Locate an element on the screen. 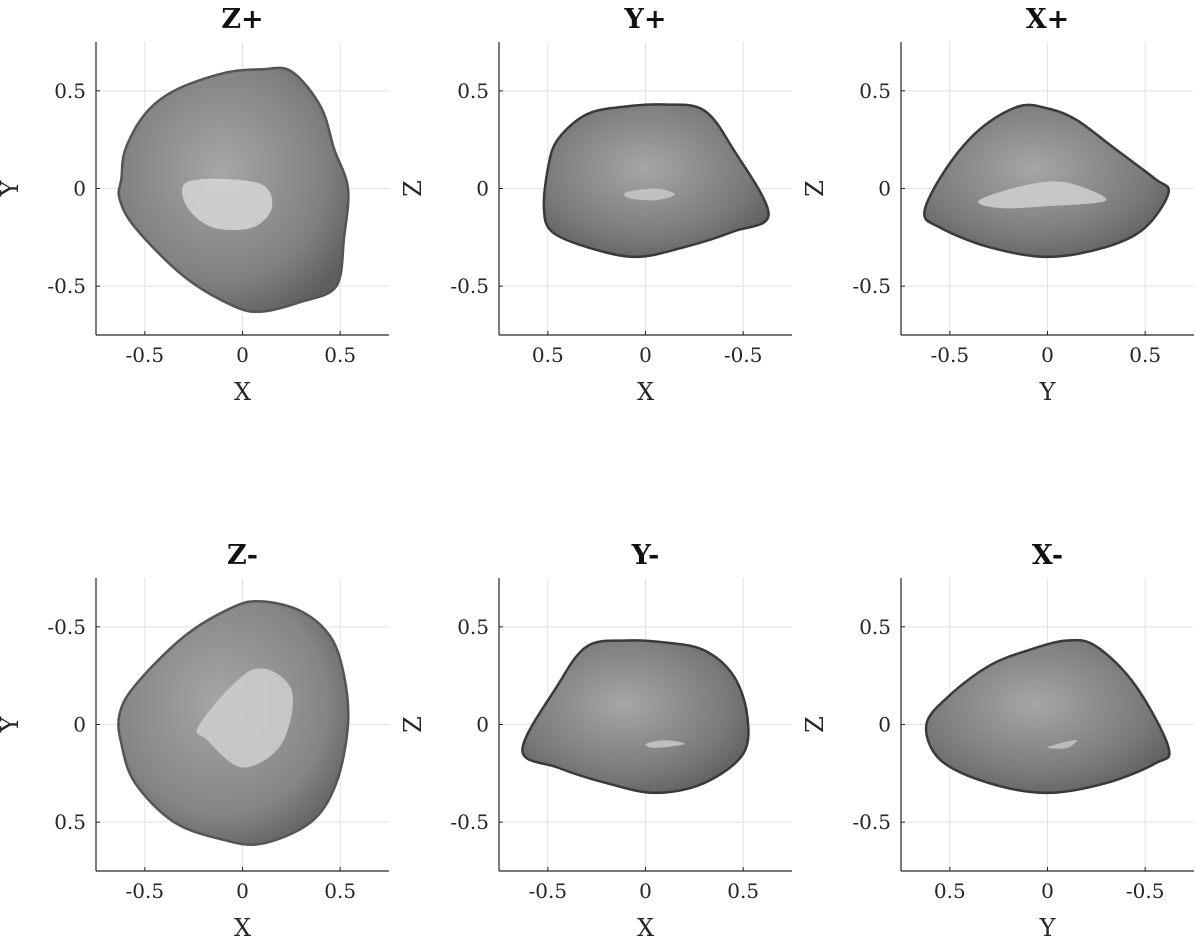 Image resolution: width=1200 pixels, height=946 pixels. panel-title: X- is located at coordinates (1047, 555).